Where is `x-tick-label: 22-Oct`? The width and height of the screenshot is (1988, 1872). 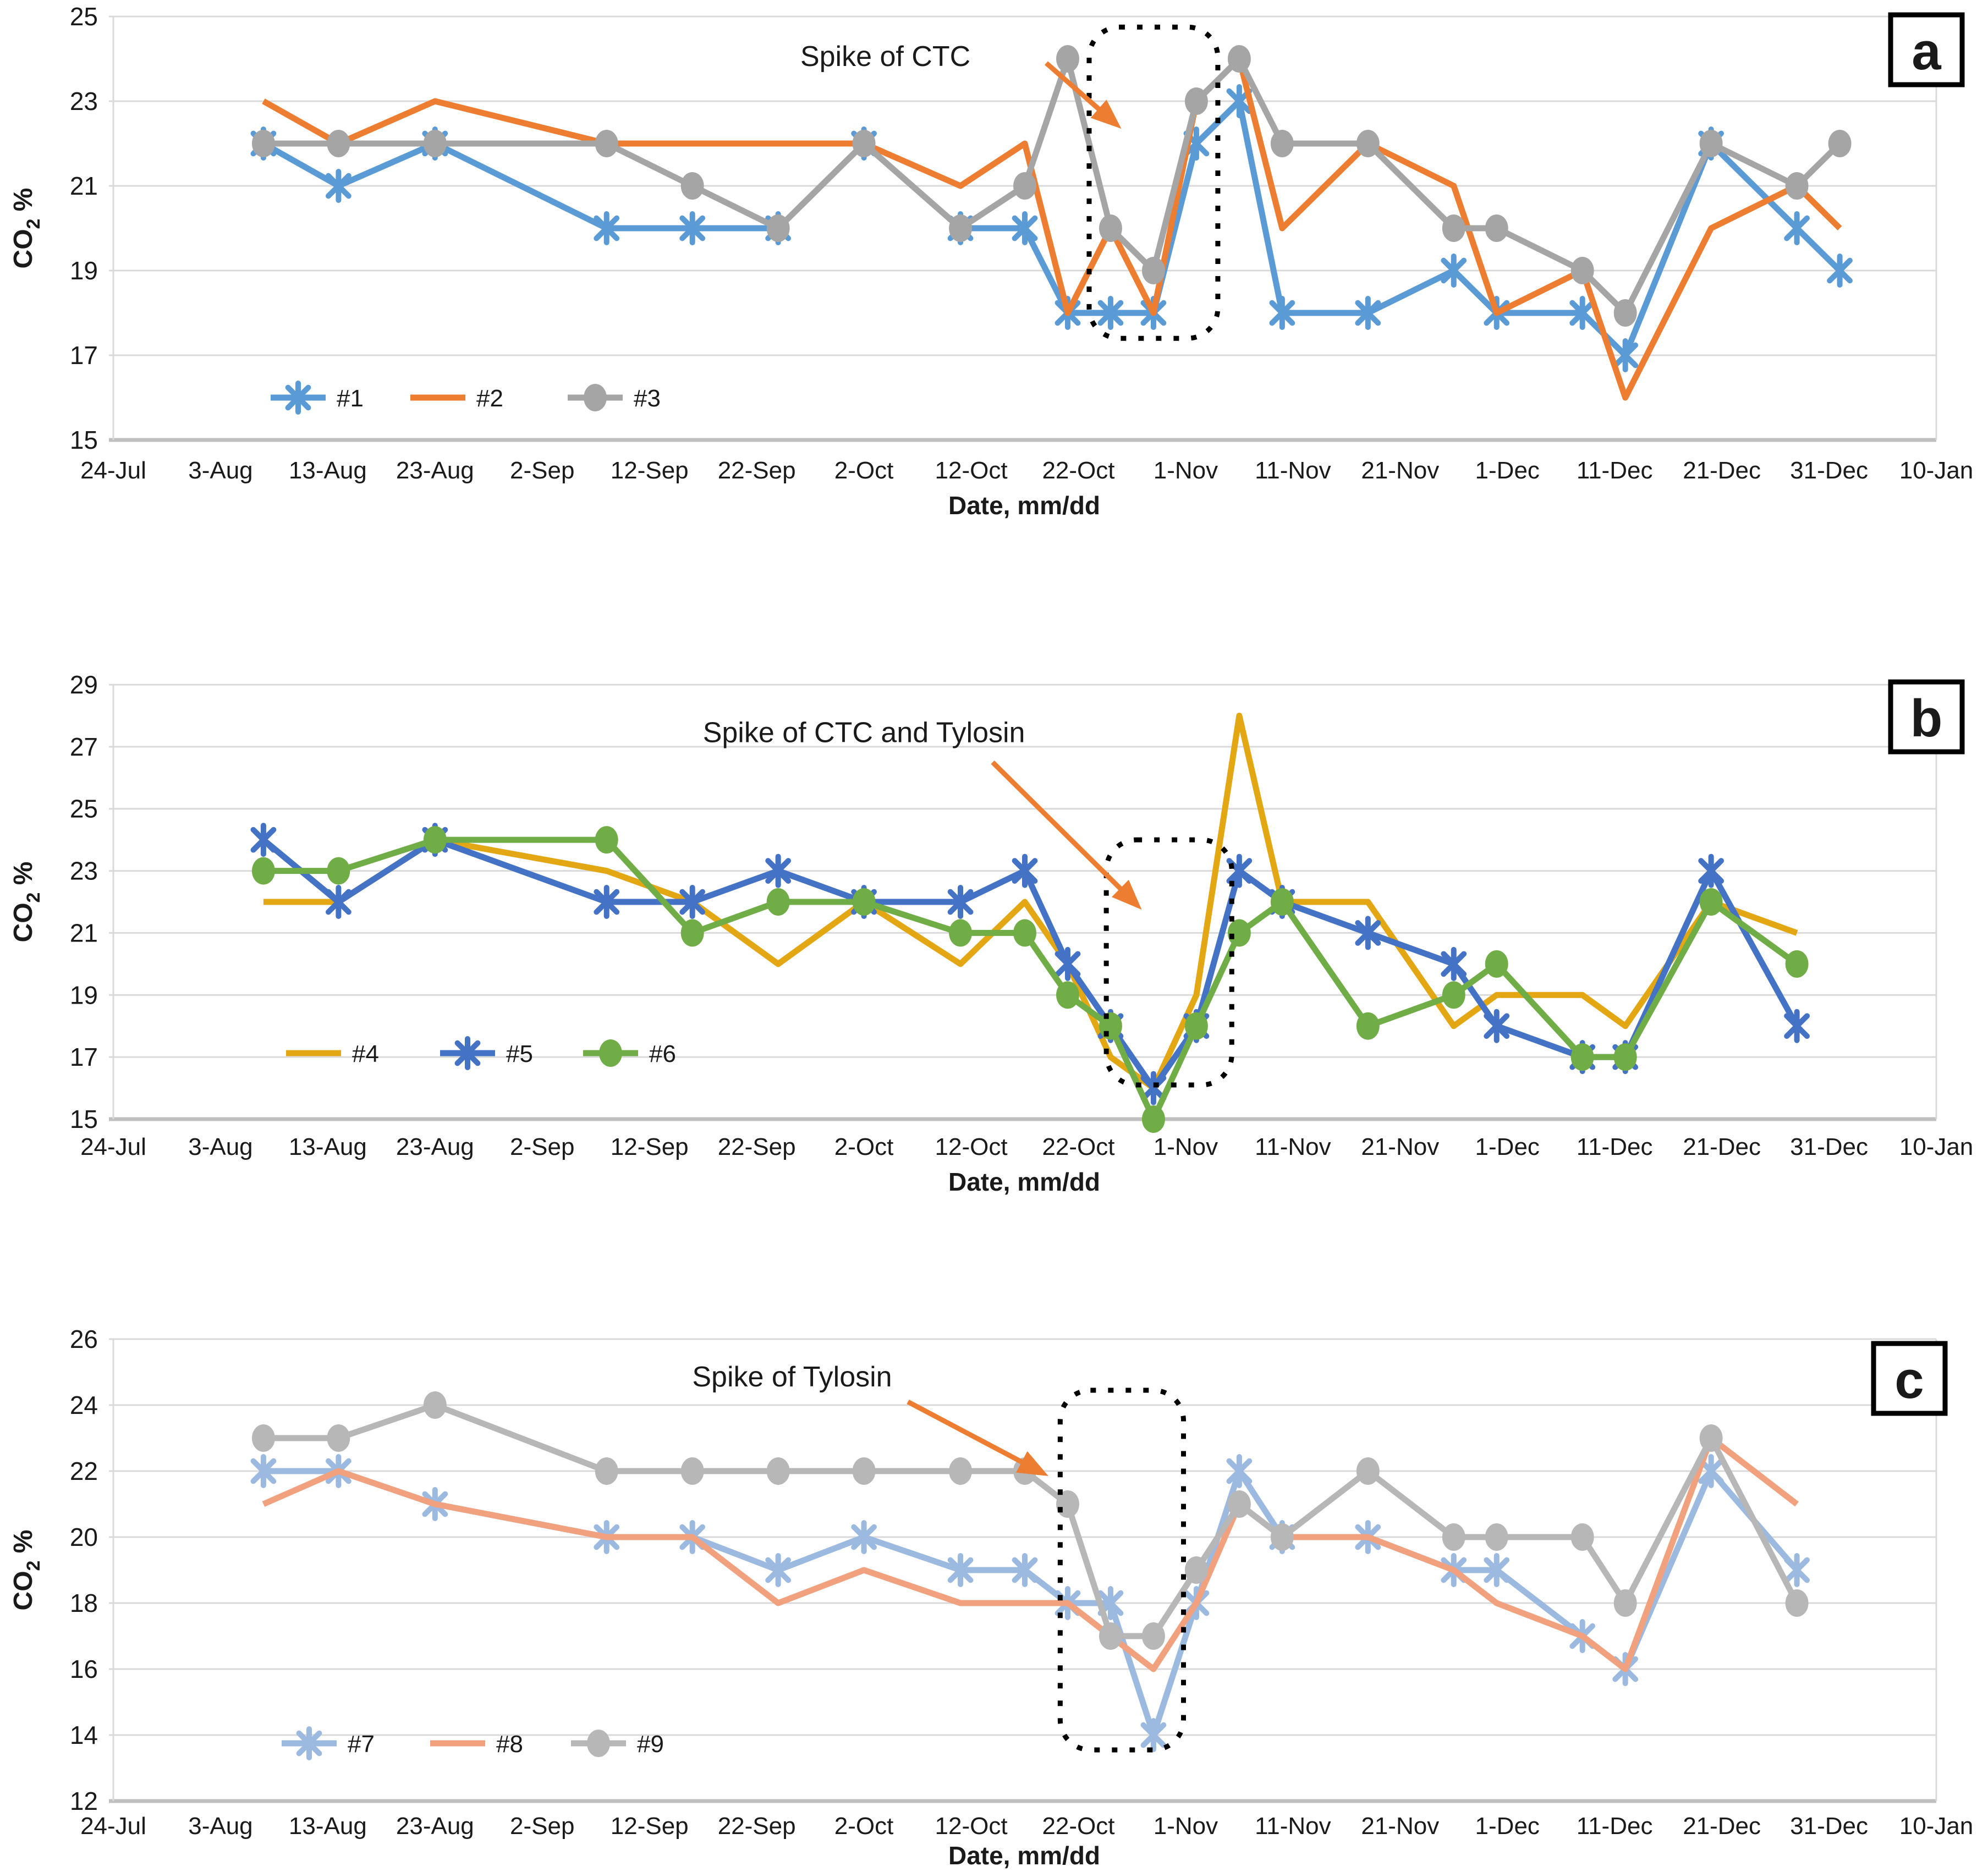
x-tick-label: 22-Oct is located at coordinates (1078, 1146).